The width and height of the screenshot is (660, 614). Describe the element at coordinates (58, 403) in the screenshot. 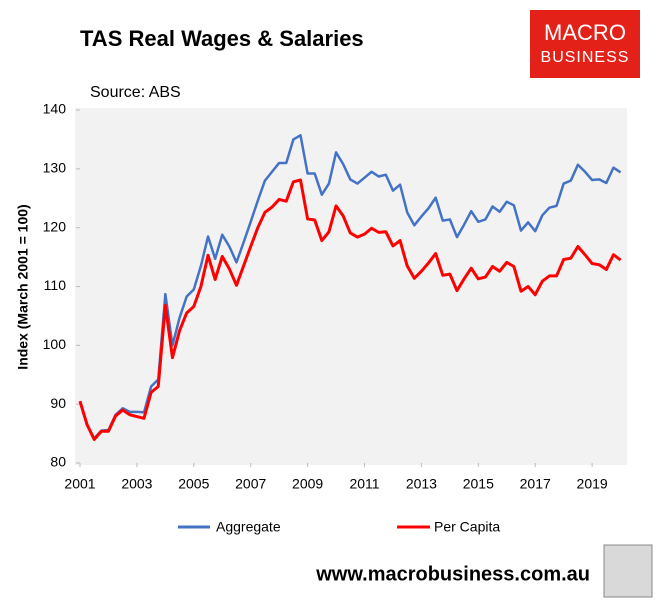

I see `y-tick-label: 90` at that location.